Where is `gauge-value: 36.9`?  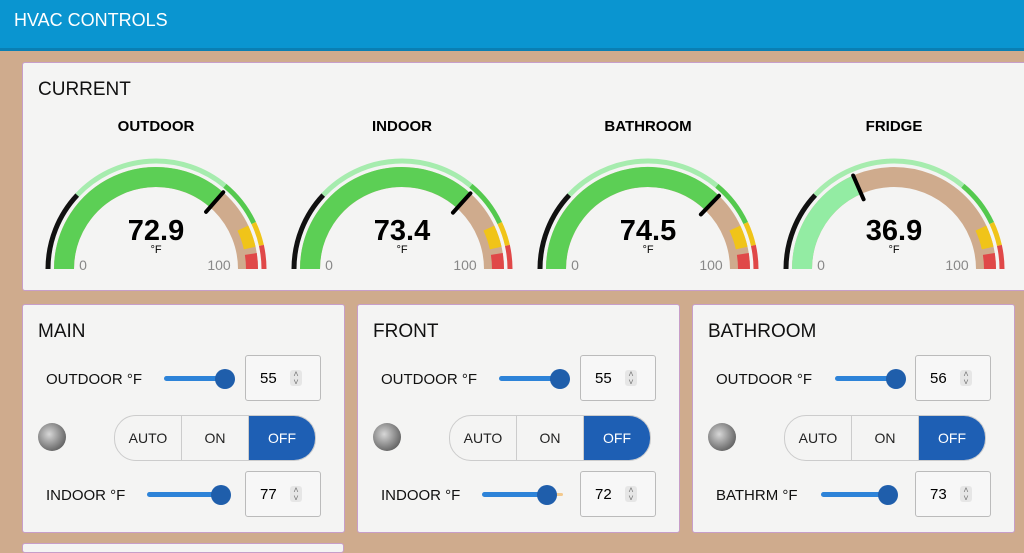
gauge-value: 36.9 is located at coordinates (894, 231).